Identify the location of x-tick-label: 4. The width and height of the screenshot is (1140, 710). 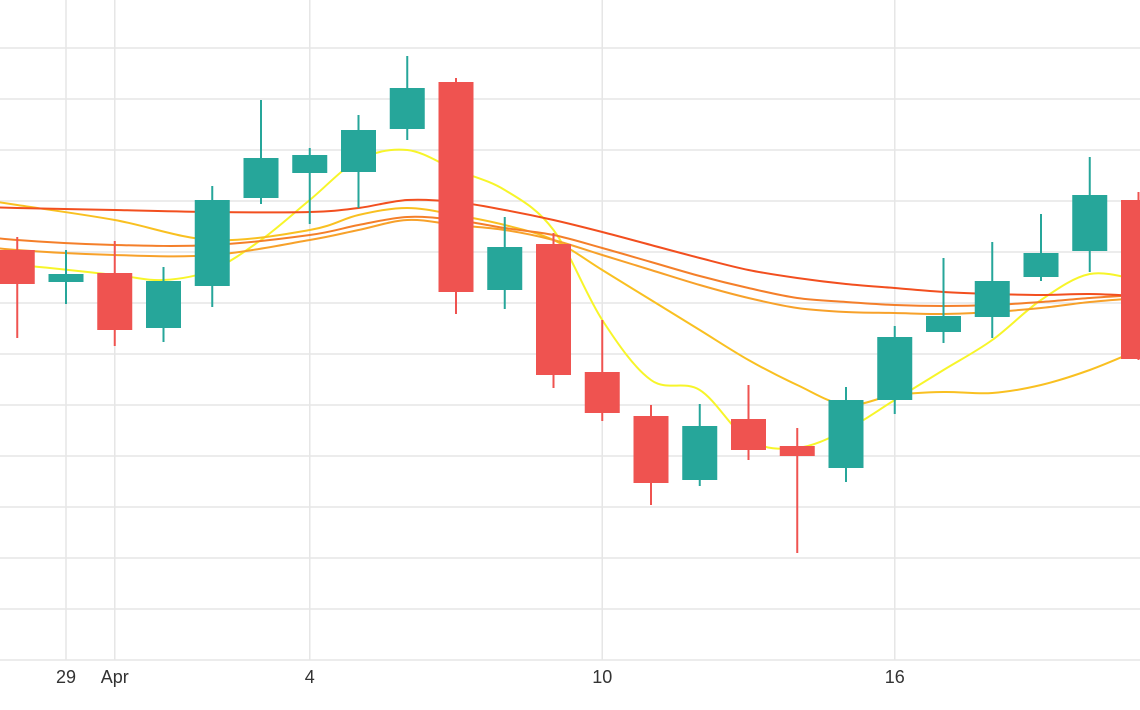
(310, 677).